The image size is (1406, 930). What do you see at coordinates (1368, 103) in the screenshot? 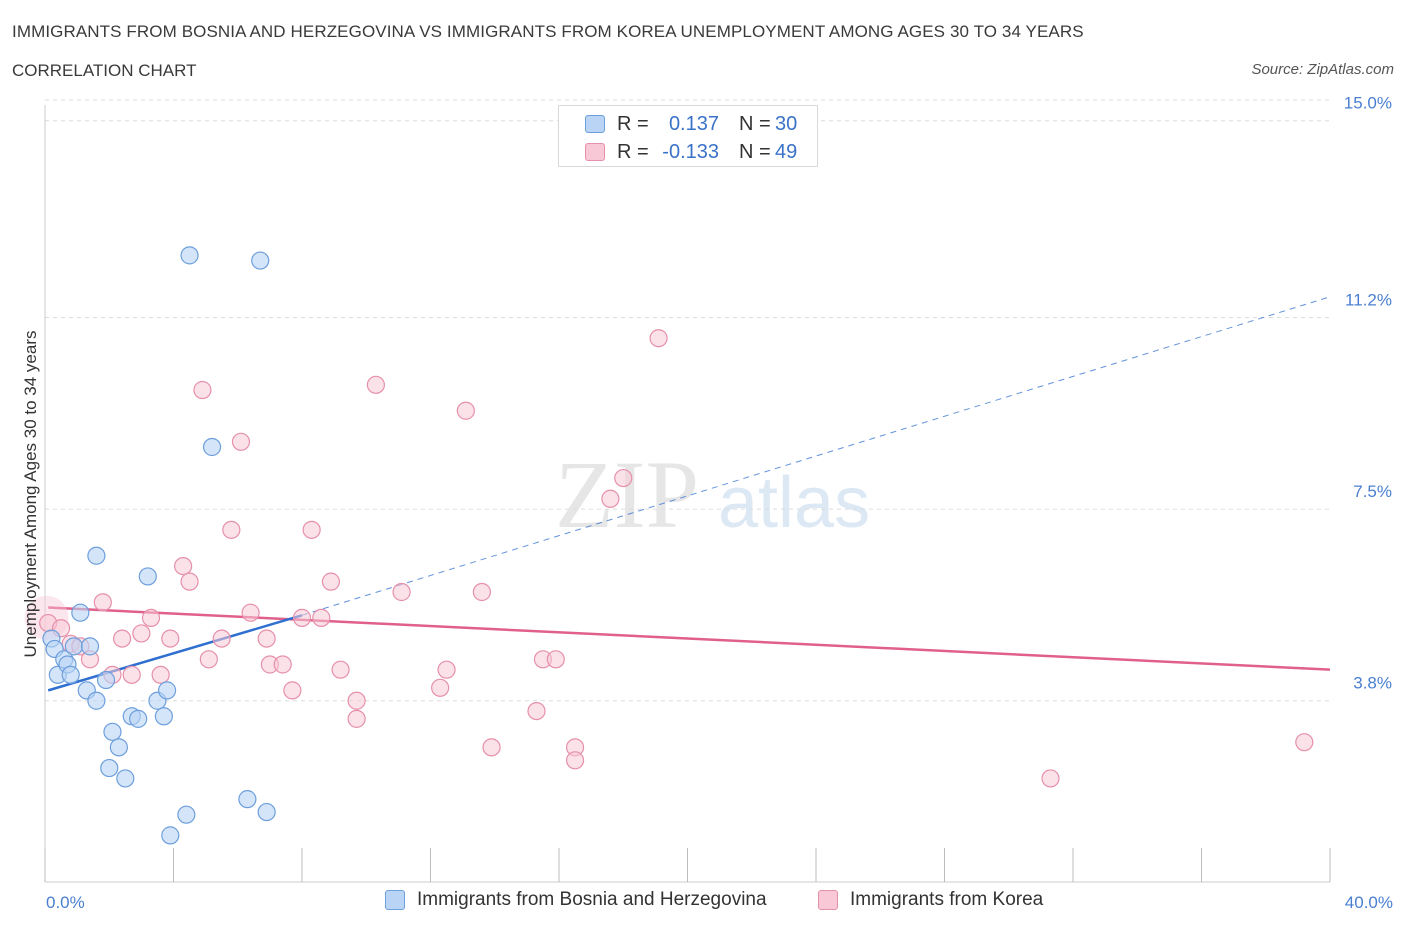
I see `y-tick-label: 15.0%` at bounding box center [1368, 103].